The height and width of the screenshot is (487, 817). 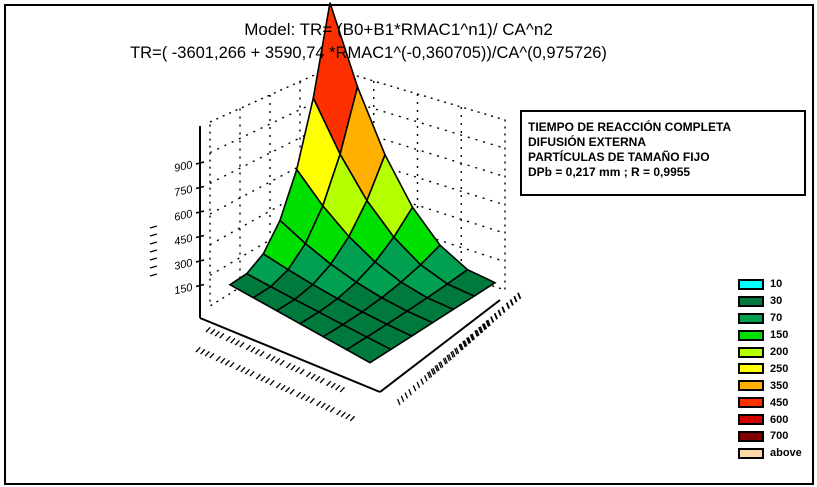 I want to click on info-line-4: DPb = 0,217 mm ; R = 0,9955, so click(x=609, y=172).